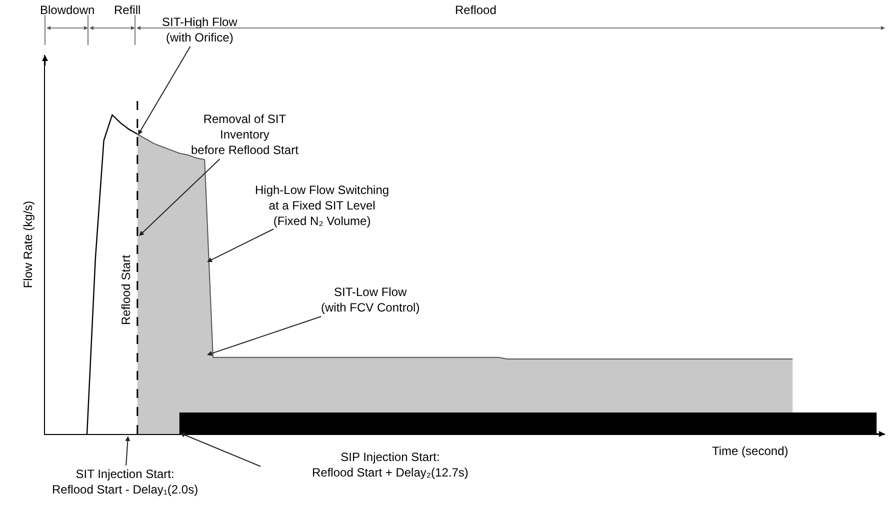 The width and height of the screenshot is (892, 506). I want to click on text: SIP Injection Start: Reflood Start + Delay₂(12.7s), so click(390, 465).